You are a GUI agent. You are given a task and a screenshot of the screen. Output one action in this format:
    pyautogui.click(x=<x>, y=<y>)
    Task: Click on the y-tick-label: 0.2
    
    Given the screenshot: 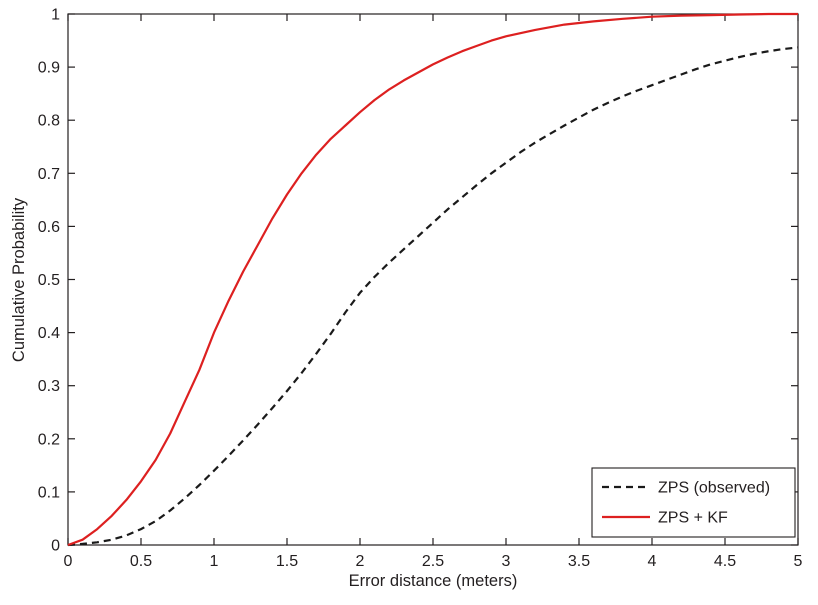 What is the action you would take?
    pyautogui.click(x=49, y=439)
    